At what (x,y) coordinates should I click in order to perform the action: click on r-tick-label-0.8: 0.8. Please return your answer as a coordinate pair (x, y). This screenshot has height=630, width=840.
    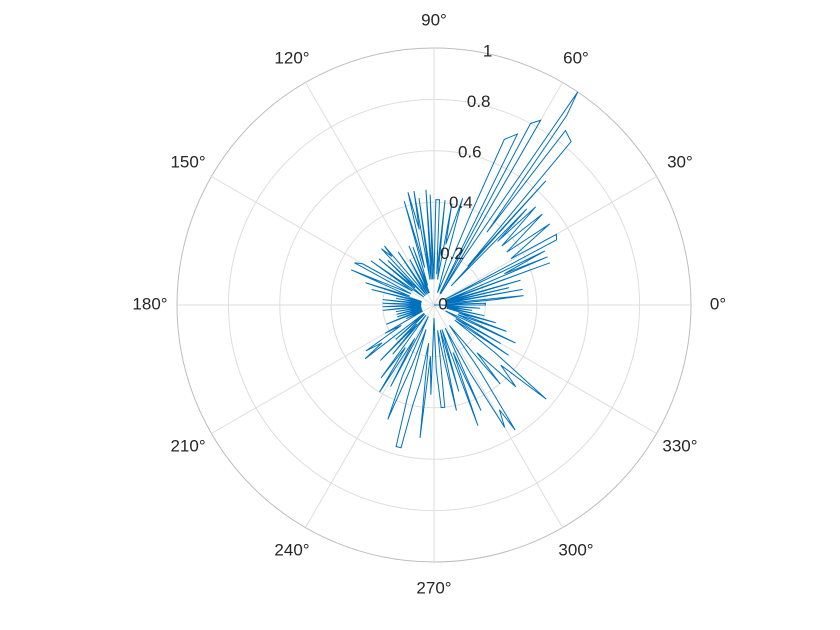
    Looking at the image, I should click on (479, 101).